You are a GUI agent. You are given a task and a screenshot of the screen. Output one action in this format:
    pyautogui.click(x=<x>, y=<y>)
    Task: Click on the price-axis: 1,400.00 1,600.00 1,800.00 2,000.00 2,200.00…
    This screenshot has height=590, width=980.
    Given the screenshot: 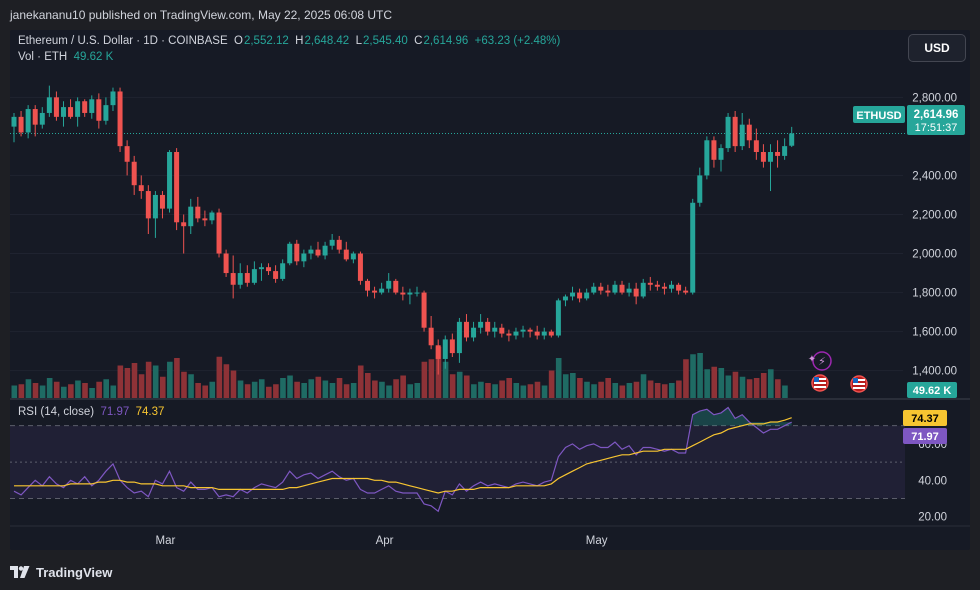 What is the action you would take?
    pyautogui.click(x=934, y=234)
    